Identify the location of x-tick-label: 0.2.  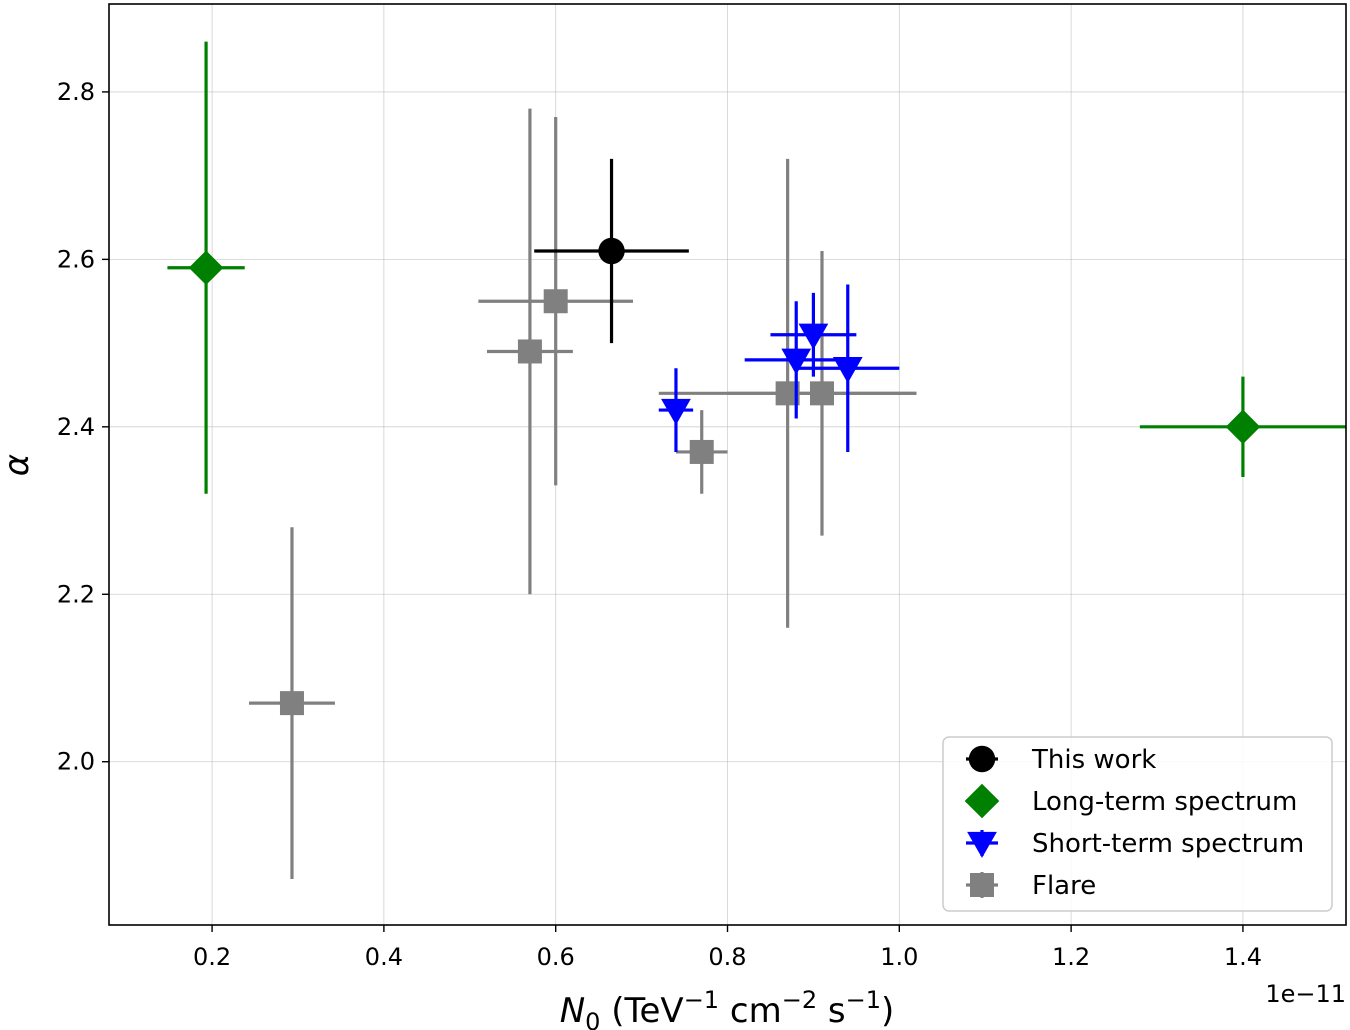
(212, 957).